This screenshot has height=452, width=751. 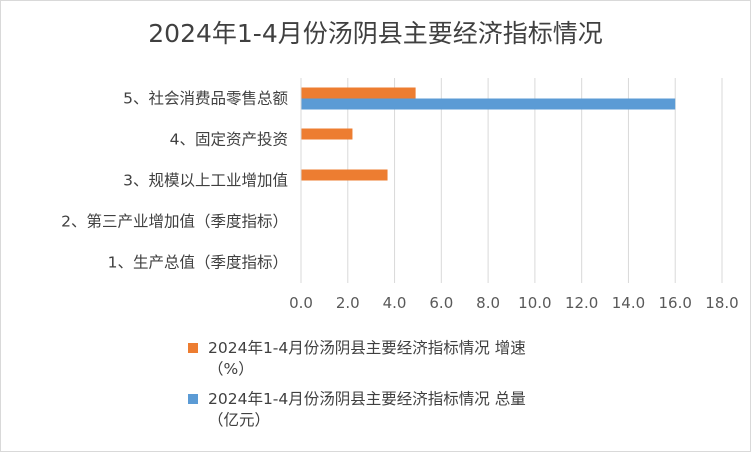 I want to click on legend-item-growth: 2024年1-4月份汤阴县主要经济指标情况 增速 （%）, so click(x=398, y=359).